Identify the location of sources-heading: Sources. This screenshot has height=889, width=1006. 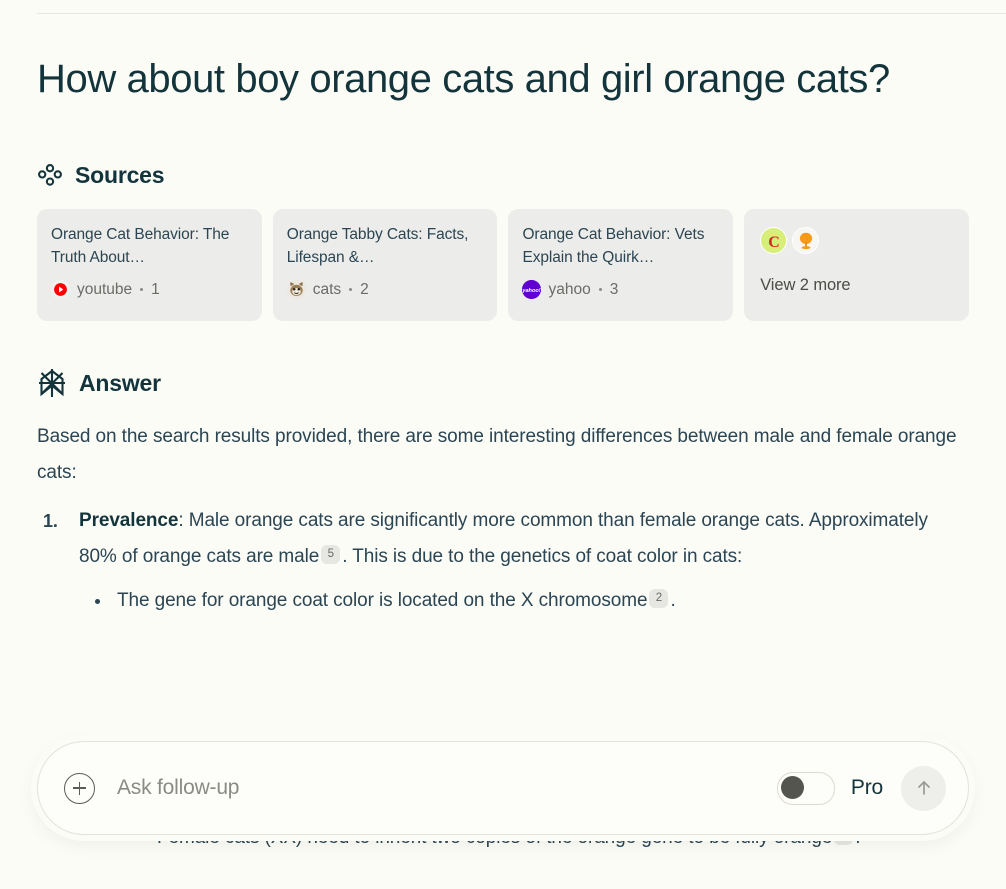
(120, 175).